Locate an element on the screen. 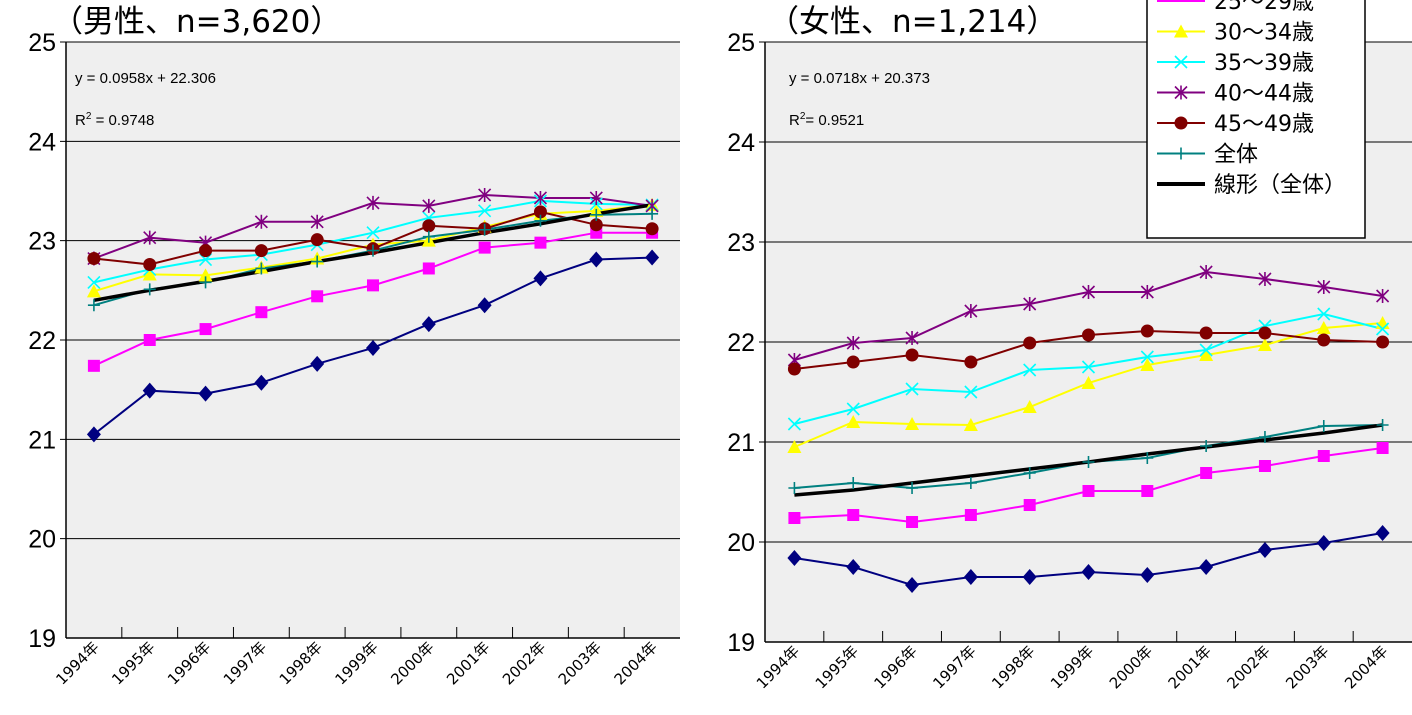 Image resolution: width=1412 pixels, height=715 pixels. trendline-equation-male: y = 0.0958x + 22.306 is located at coordinates (145, 78).